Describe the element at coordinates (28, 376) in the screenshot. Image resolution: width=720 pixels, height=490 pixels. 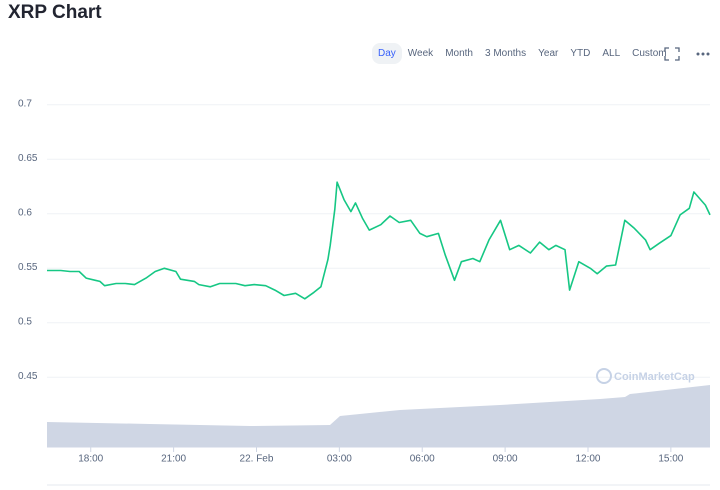
I see `y-tick-label: 0.45` at that location.